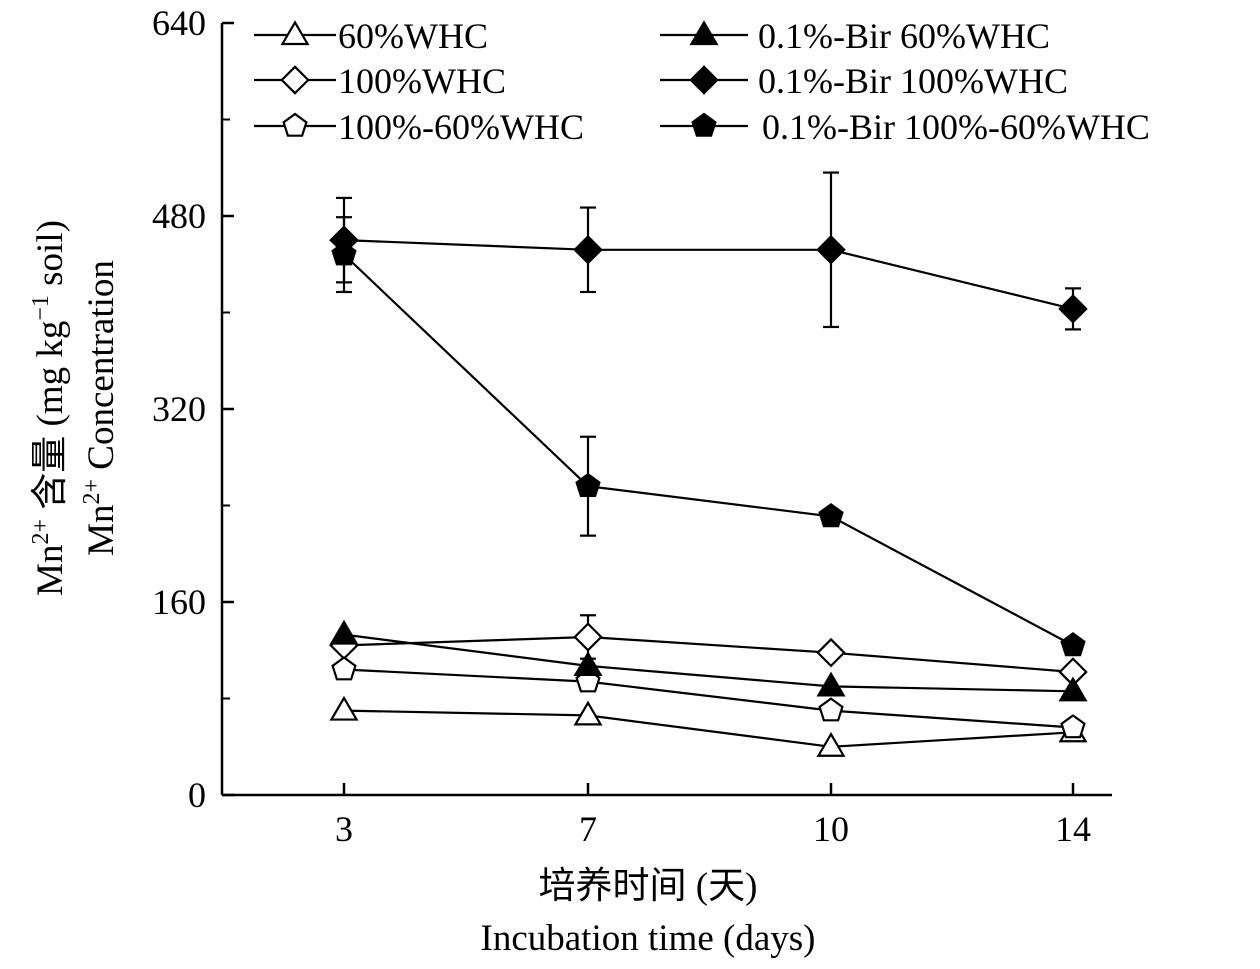 This screenshot has height=969, width=1260. What do you see at coordinates (956, 127) in the screenshot?
I see `legend-label-5: 0.1%-Bir 100%-60%WHC` at bounding box center [956, 127].